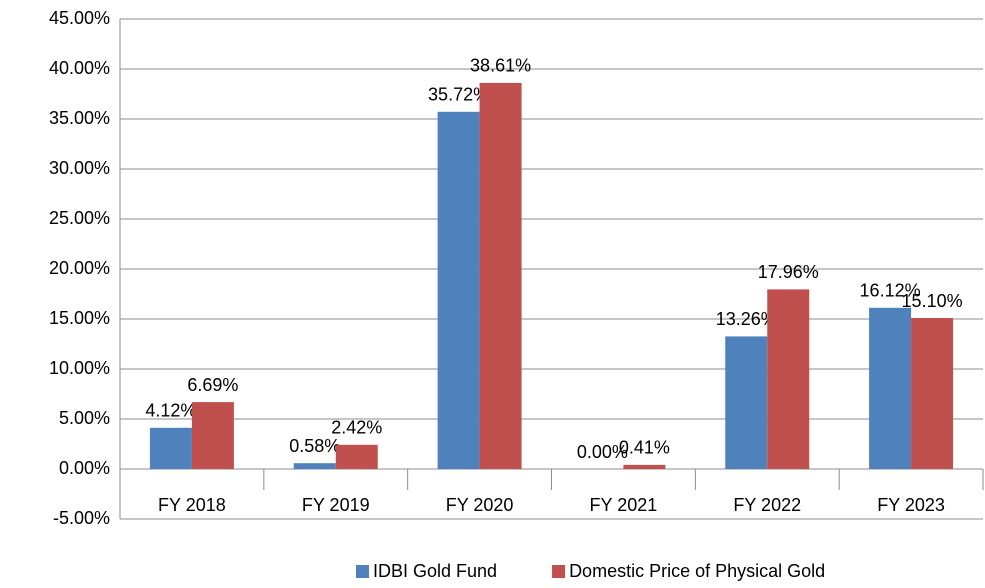  Describe the element at coordinates (79, 118) in the screenshot. I see `y-tick-label: 35.00%` at that location.